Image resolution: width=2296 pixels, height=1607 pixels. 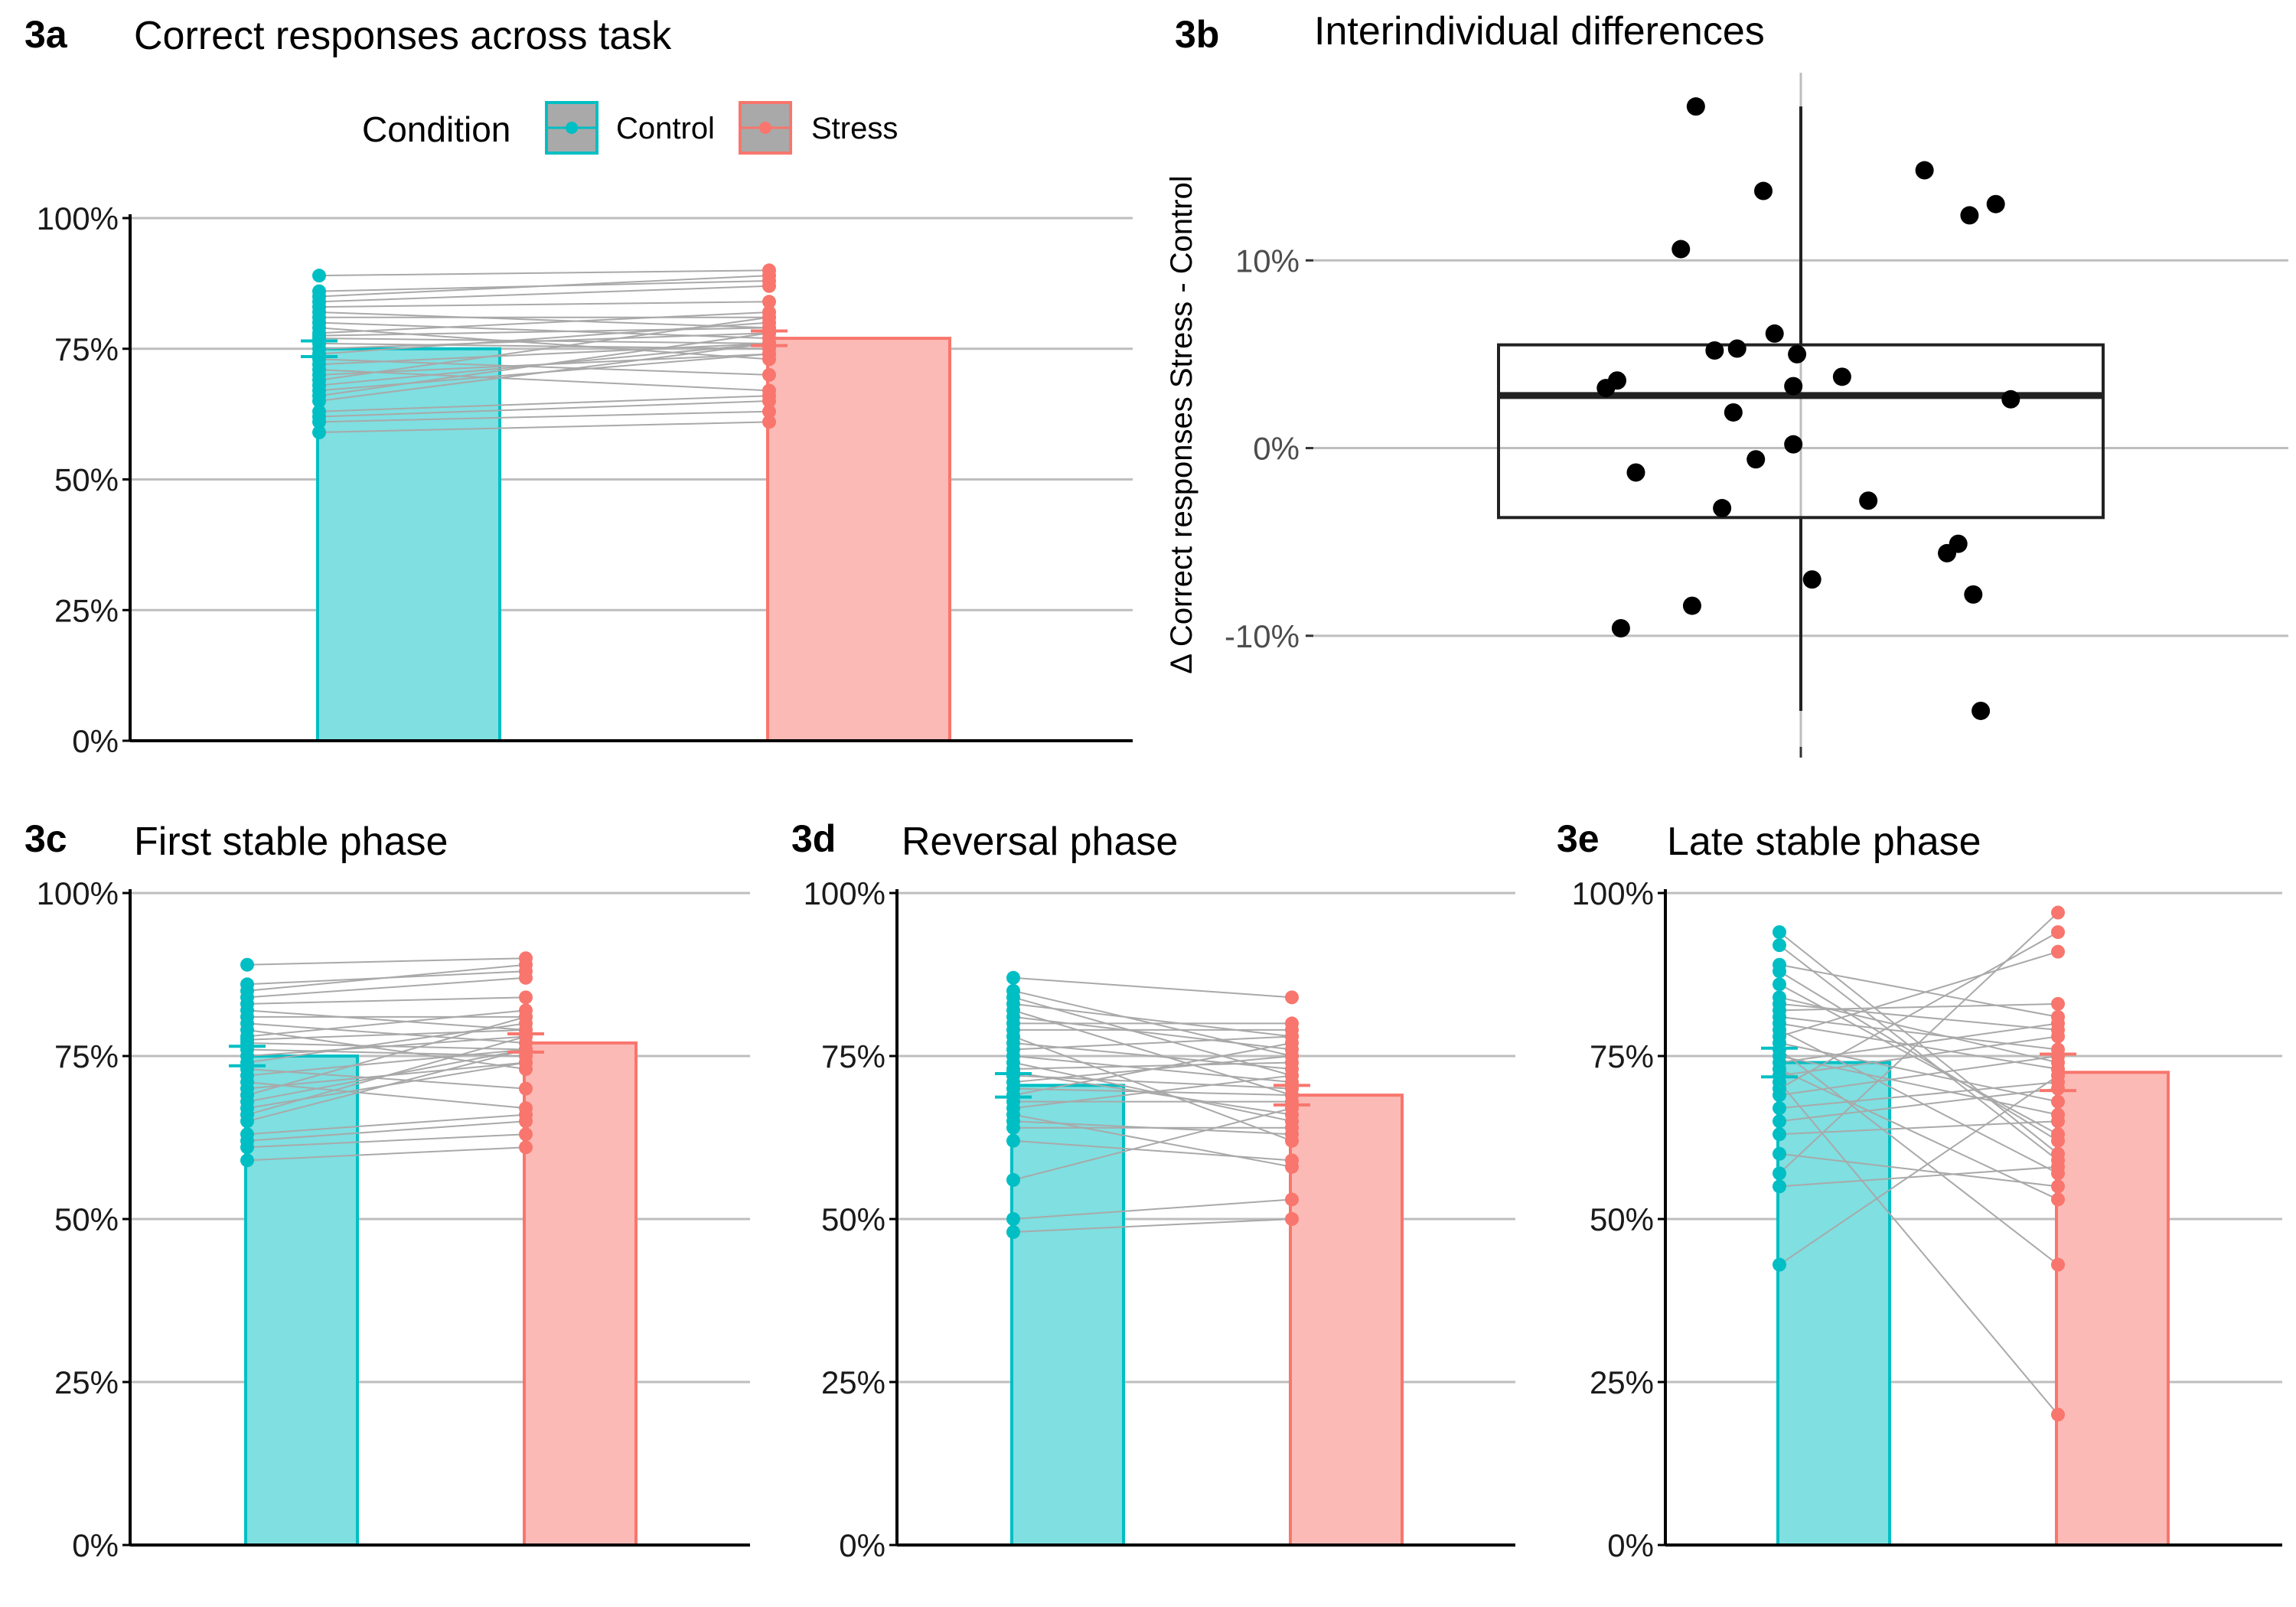 What do you see at coordinates (86, 610) in the screenshot?
I see `y-tick-label-3a-1: 25%` at bounding box center [86, 610].